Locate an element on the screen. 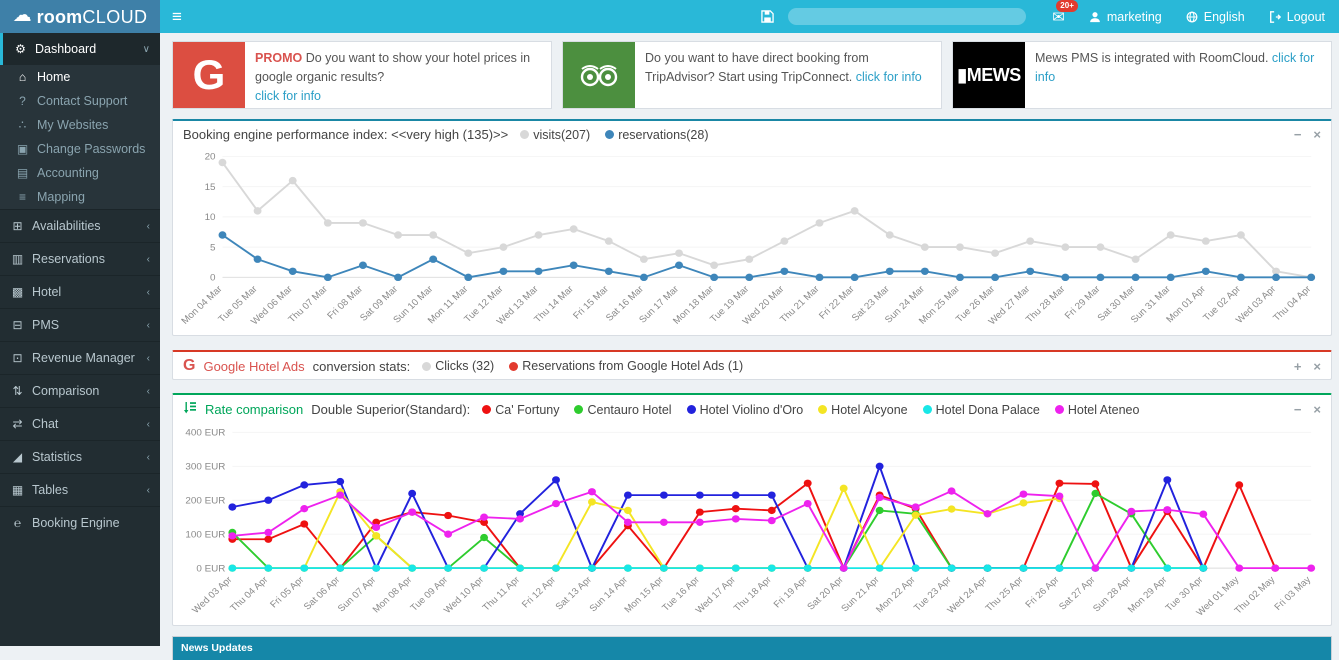  logout-icon is located at coordinates (1275, 16).